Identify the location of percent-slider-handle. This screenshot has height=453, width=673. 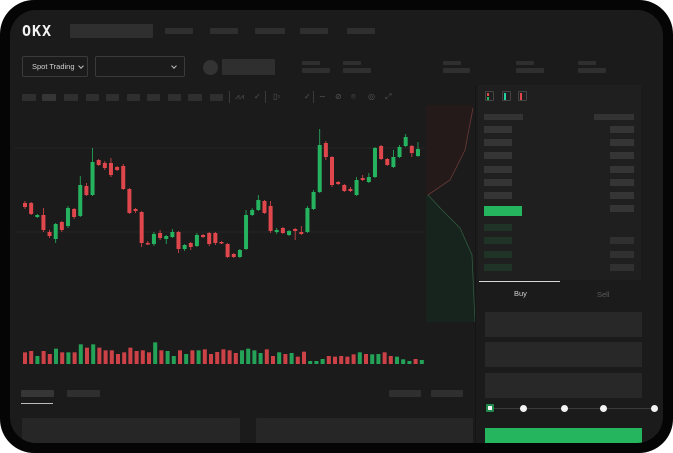
(490, 408).